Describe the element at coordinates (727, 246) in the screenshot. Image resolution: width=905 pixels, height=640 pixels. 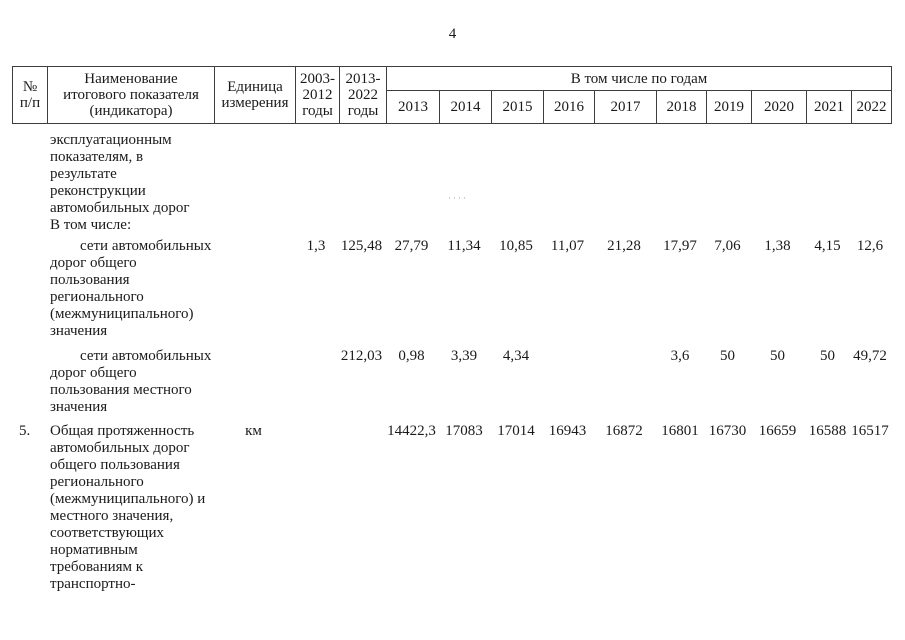
I see `value-2019: 7,06` at that location.